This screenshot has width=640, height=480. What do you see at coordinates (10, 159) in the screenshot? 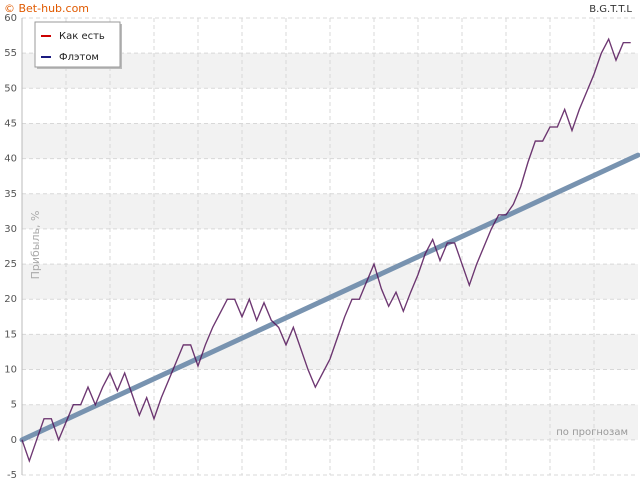
I see `y-tick-label: 40` at bounding box center [10, 159].